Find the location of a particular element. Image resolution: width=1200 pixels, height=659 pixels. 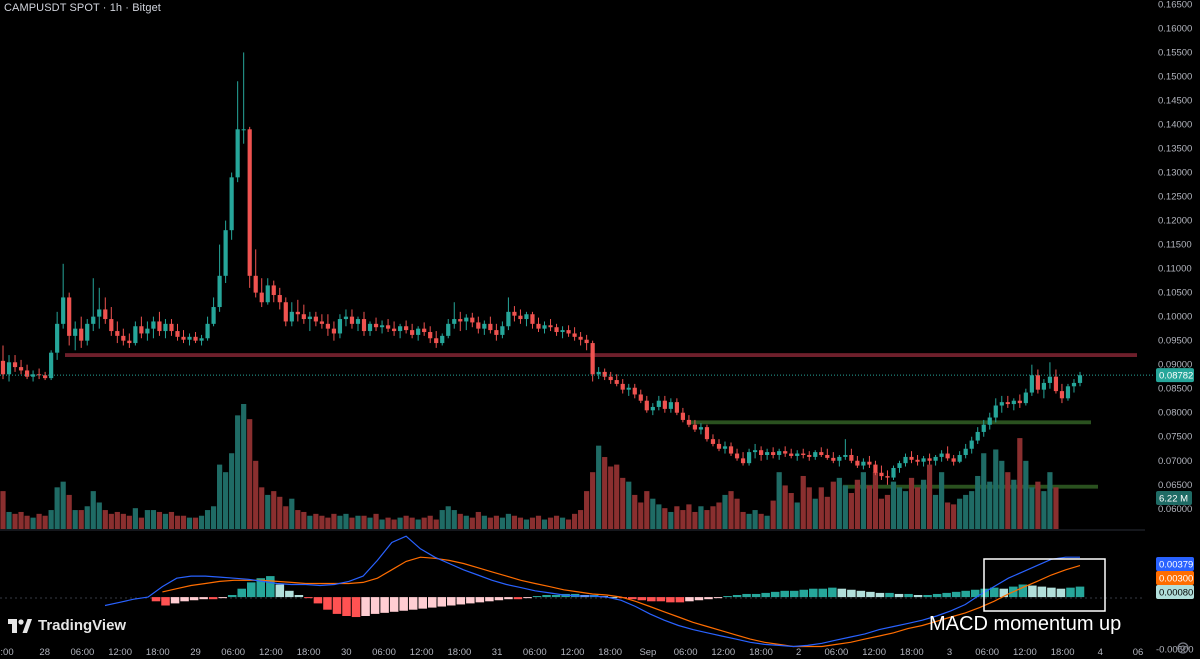

price-tick-label: 0.07500 is located at coordinates (1175, 437).